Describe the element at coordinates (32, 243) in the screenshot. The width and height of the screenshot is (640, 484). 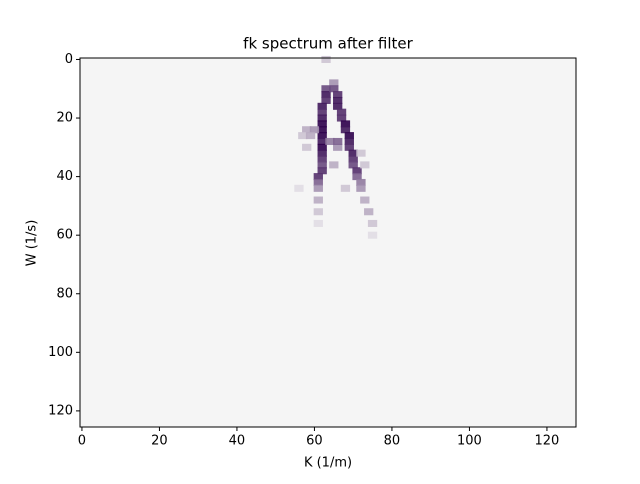
I see `y-axis-label: W (1/s)` at that location.